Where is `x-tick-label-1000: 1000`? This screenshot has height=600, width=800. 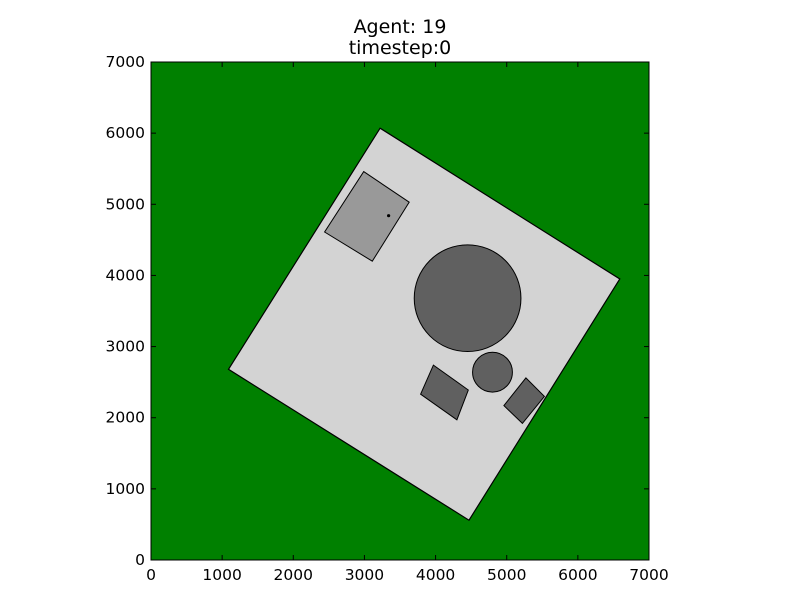
x-tick-label-1000: 1000 is located at coordinates (221, 575).